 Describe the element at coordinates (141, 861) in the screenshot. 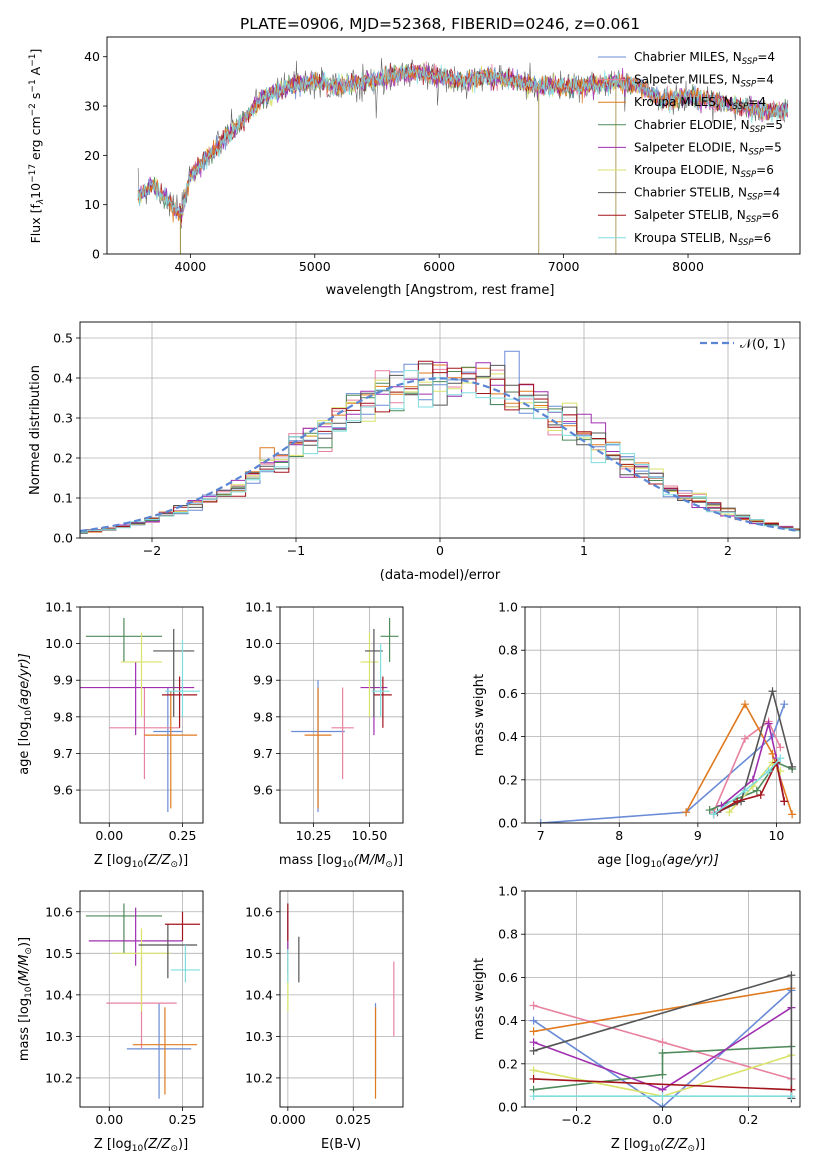

I see `age-vs-z-xlabel: Z [log10(Z/Z⊙)]` at that location.